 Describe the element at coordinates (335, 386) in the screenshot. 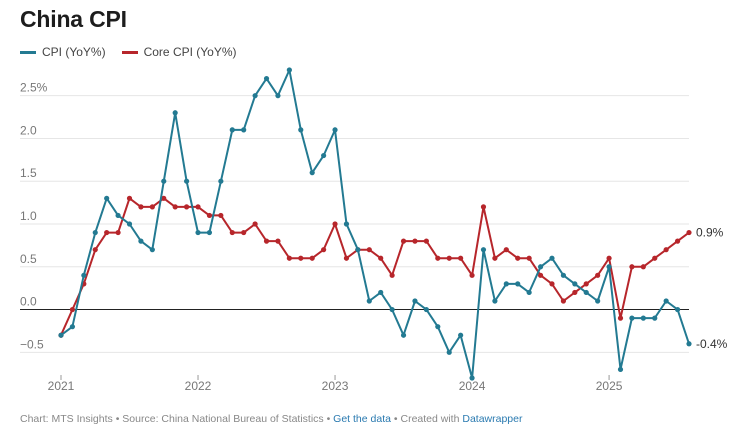

I see `x-tick-label: 2023` at that location.